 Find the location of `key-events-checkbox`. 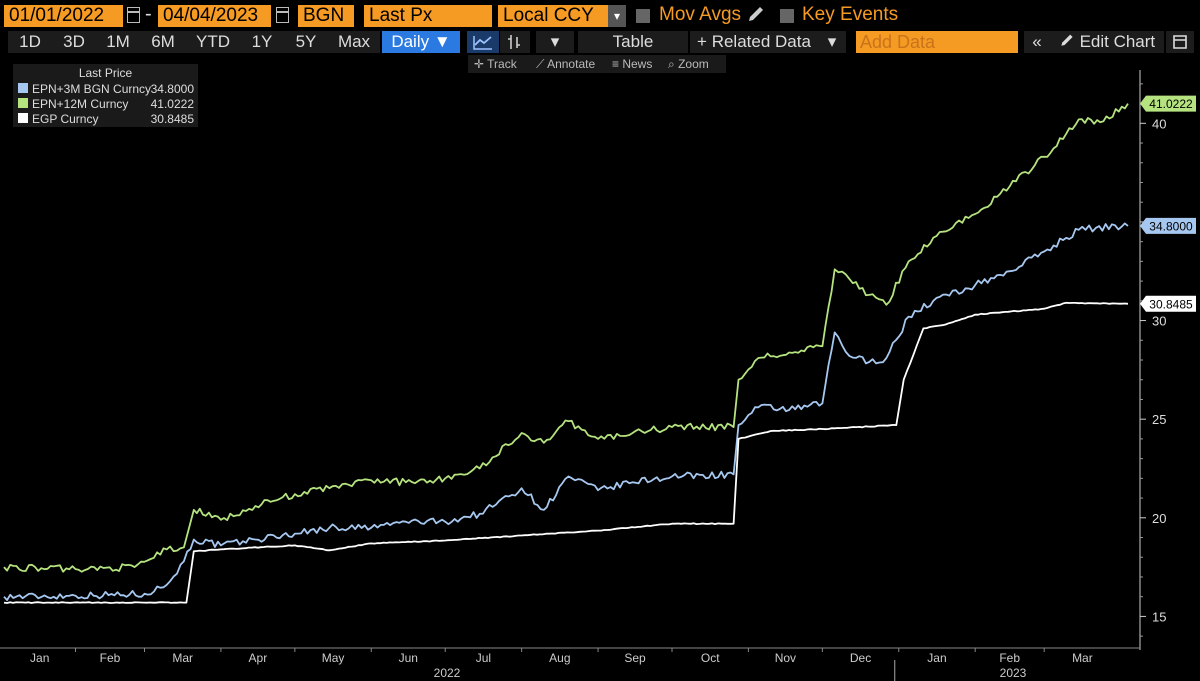

key-events-checkbox is located at coordinates (787, 16).